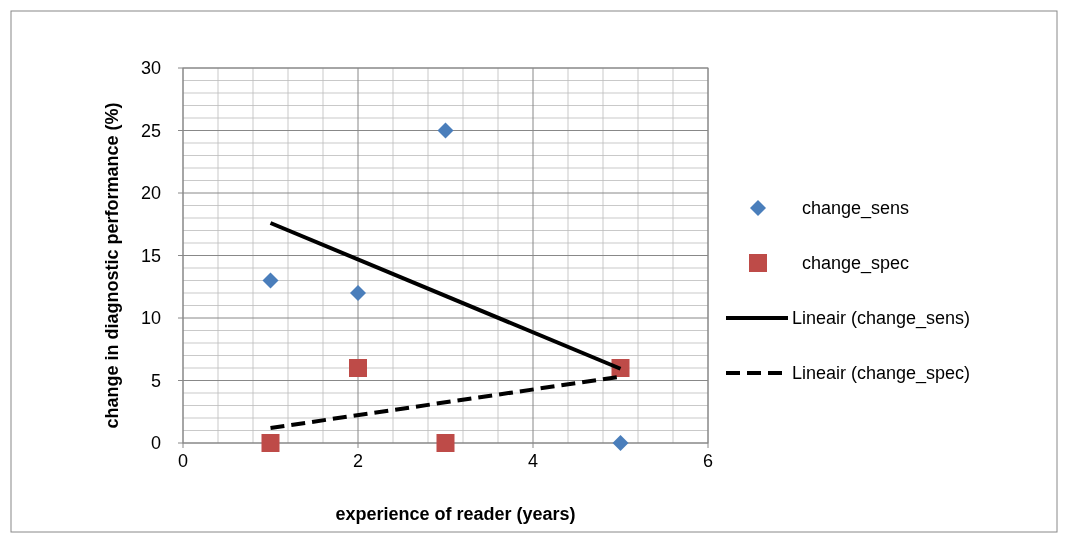  I want to click on x-tick-label: 6, so click(708, 461).